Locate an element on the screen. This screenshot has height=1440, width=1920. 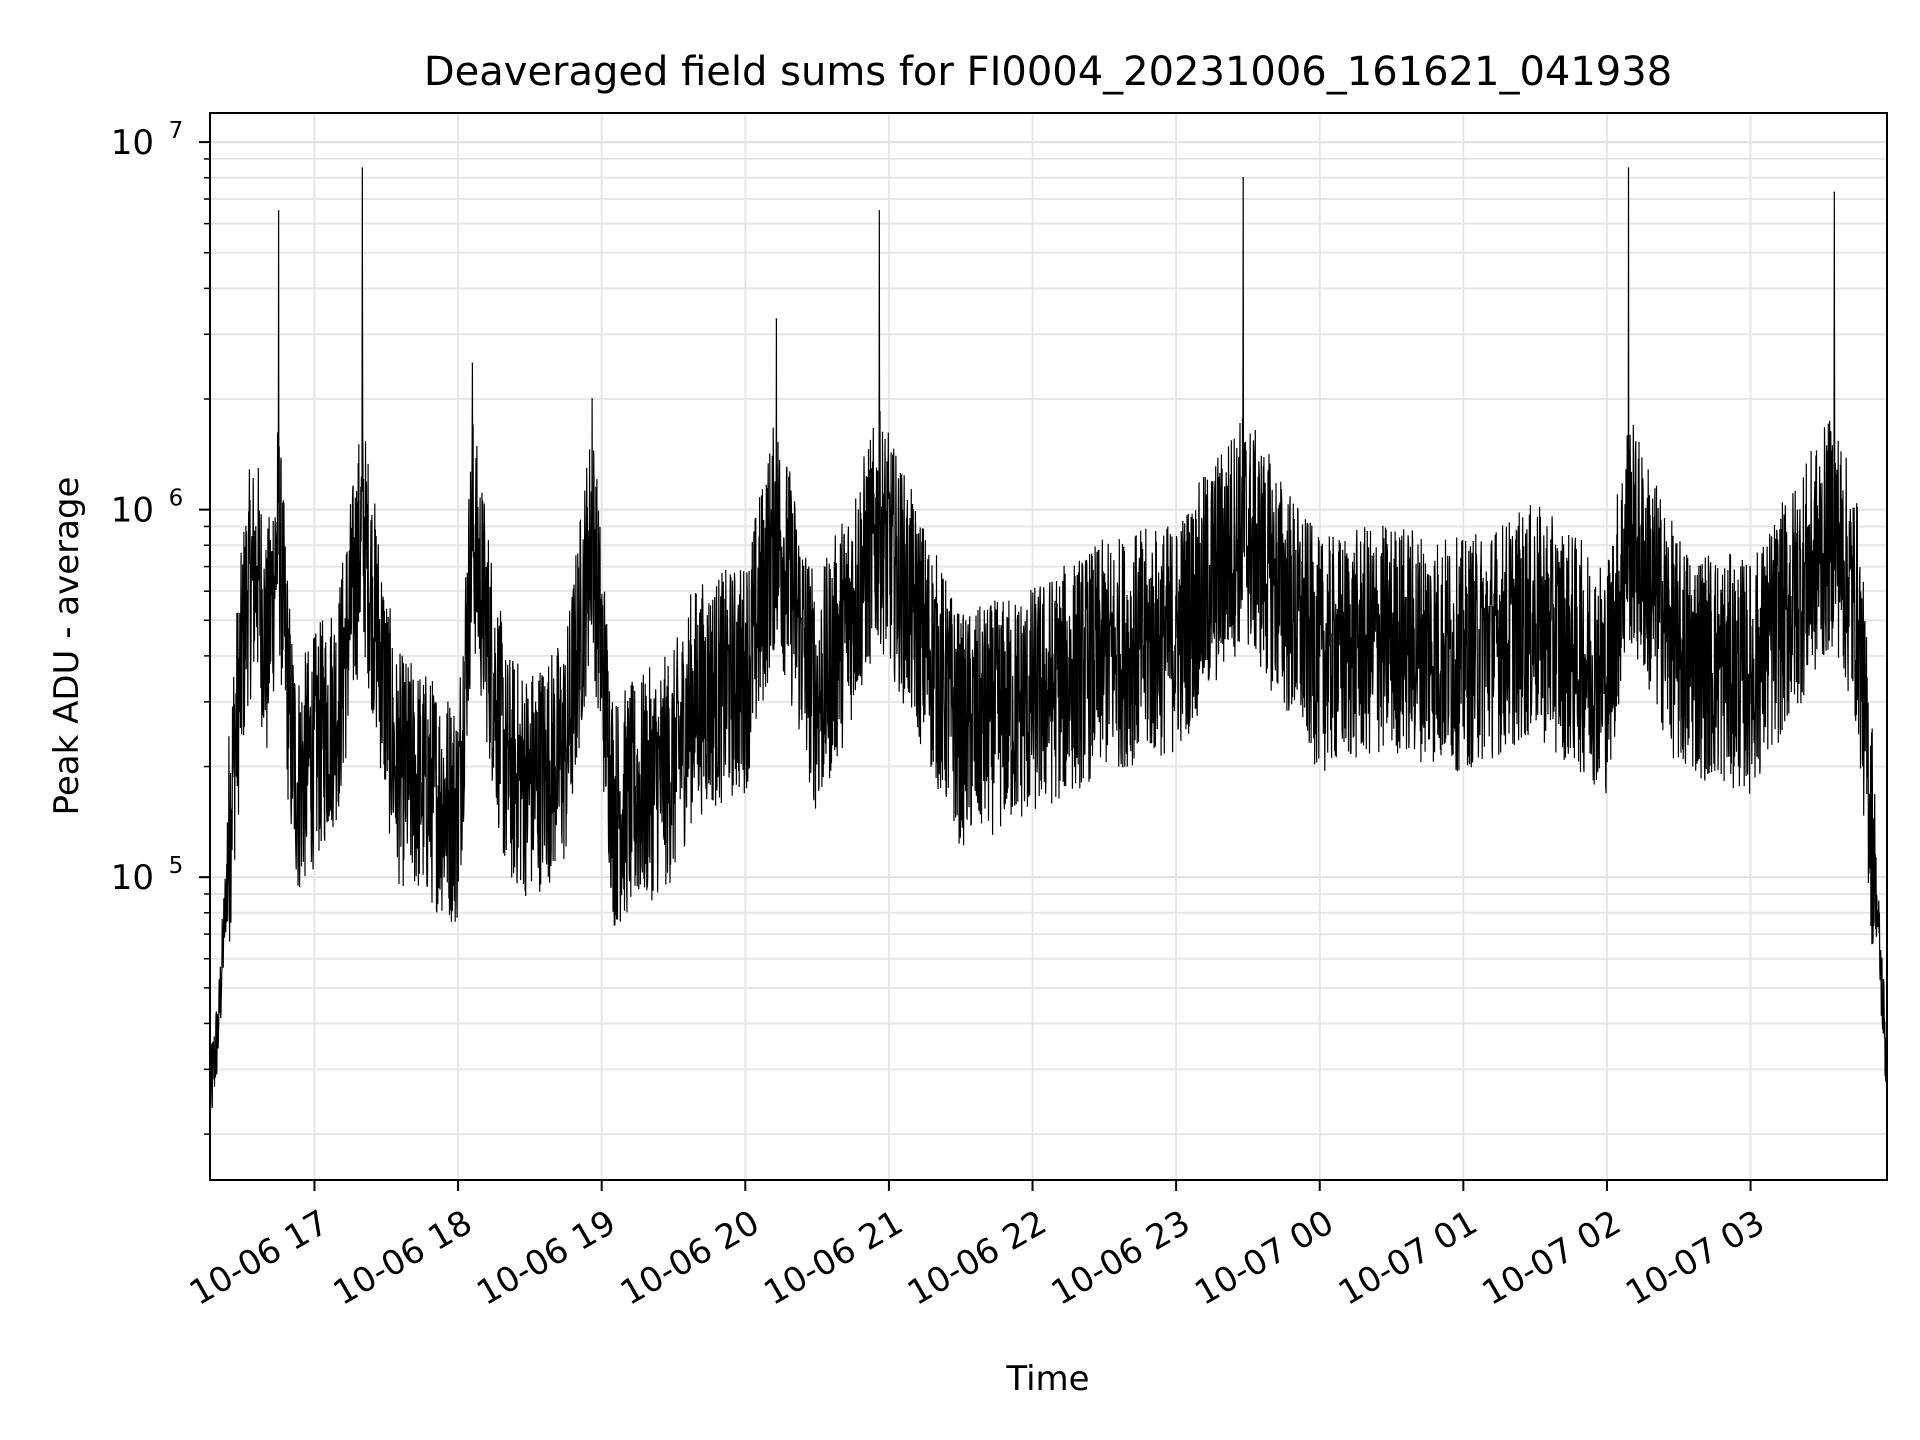
x-tick-label: 10-06 22 is located at coordinates (977, 1258).